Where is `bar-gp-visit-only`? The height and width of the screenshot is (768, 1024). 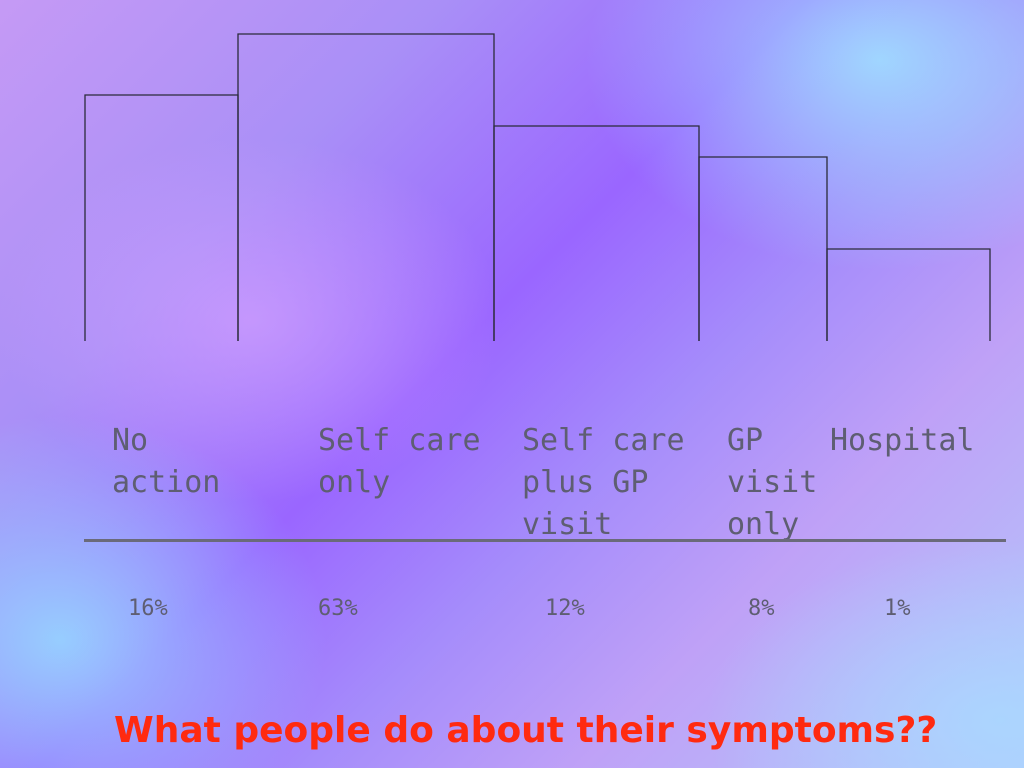 bar-gp-visit-only is located at coordinates (763, 248).